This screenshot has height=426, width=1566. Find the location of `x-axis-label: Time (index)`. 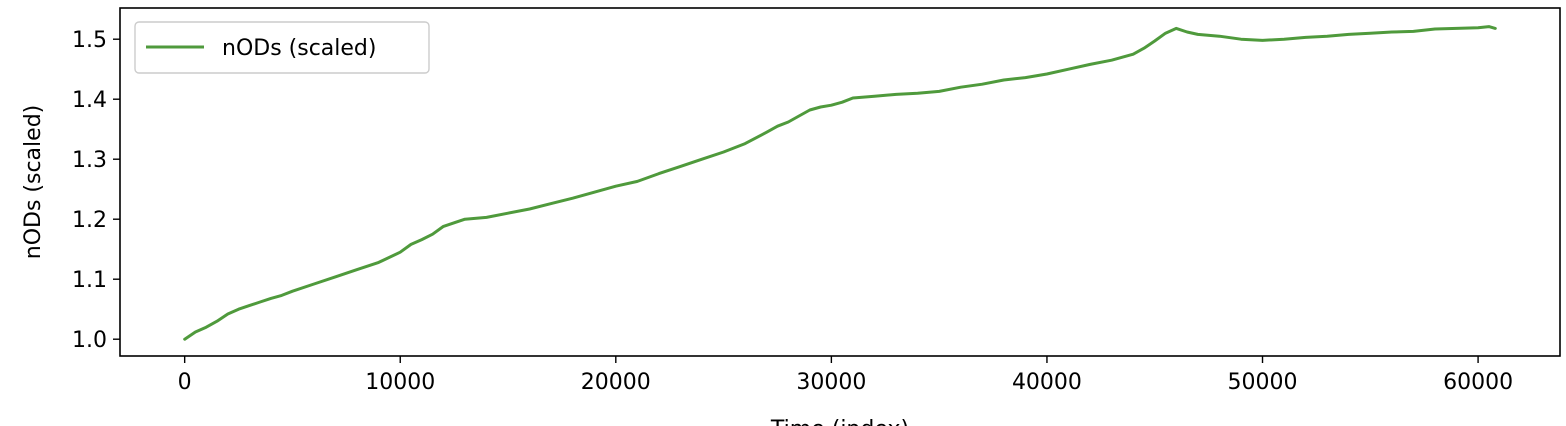

x-axis-label: Time (index) is located at coordinates (839, 421).